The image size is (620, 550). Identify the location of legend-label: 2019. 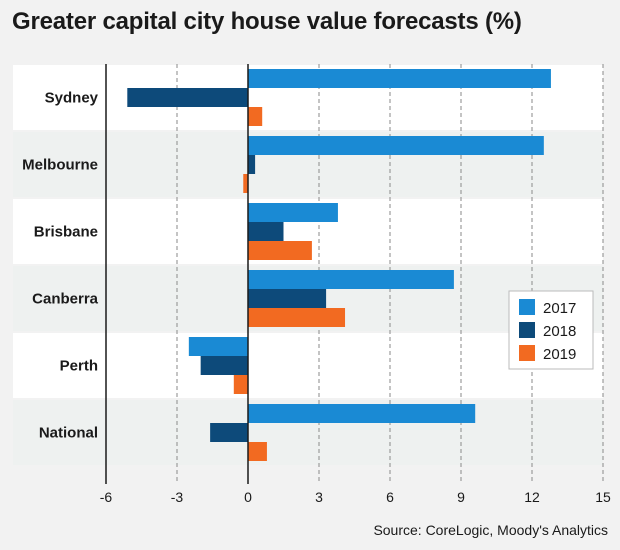
(559, 354).